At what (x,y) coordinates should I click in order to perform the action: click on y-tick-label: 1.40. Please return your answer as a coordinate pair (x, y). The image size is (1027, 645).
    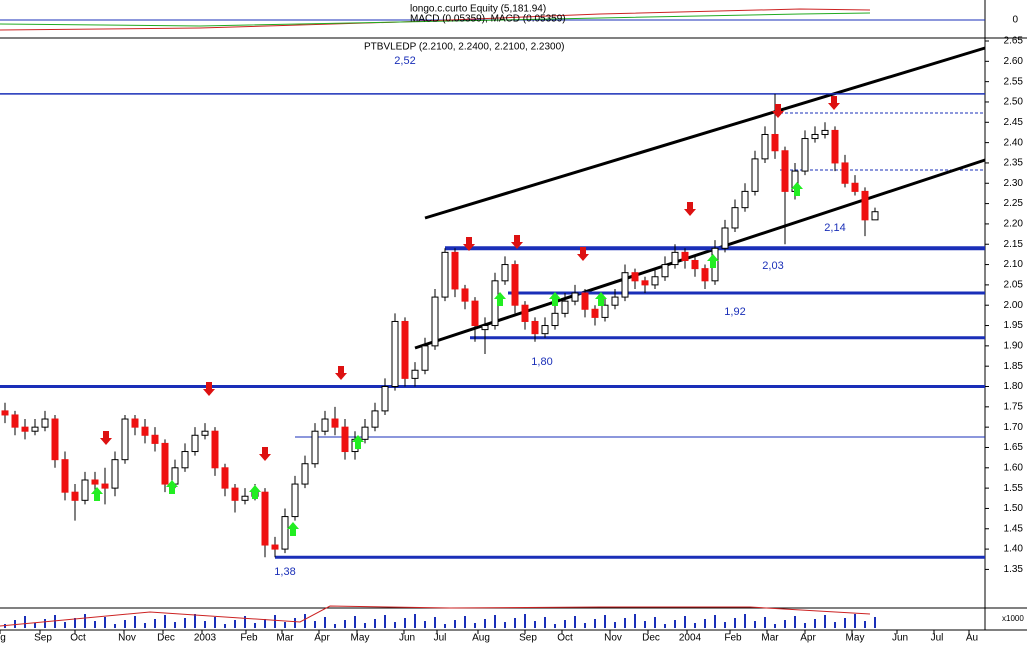
    Looking at the image, I should click on (1014, 549).